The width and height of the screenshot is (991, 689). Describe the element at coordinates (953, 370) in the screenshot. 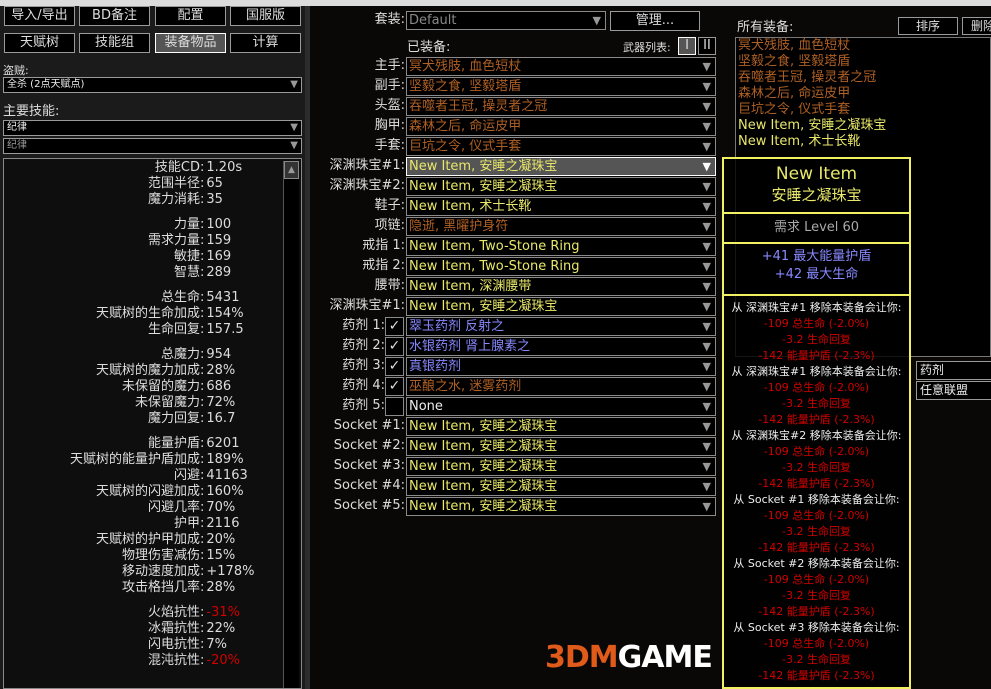

I see `type-filter-select: 药剂` at that location.